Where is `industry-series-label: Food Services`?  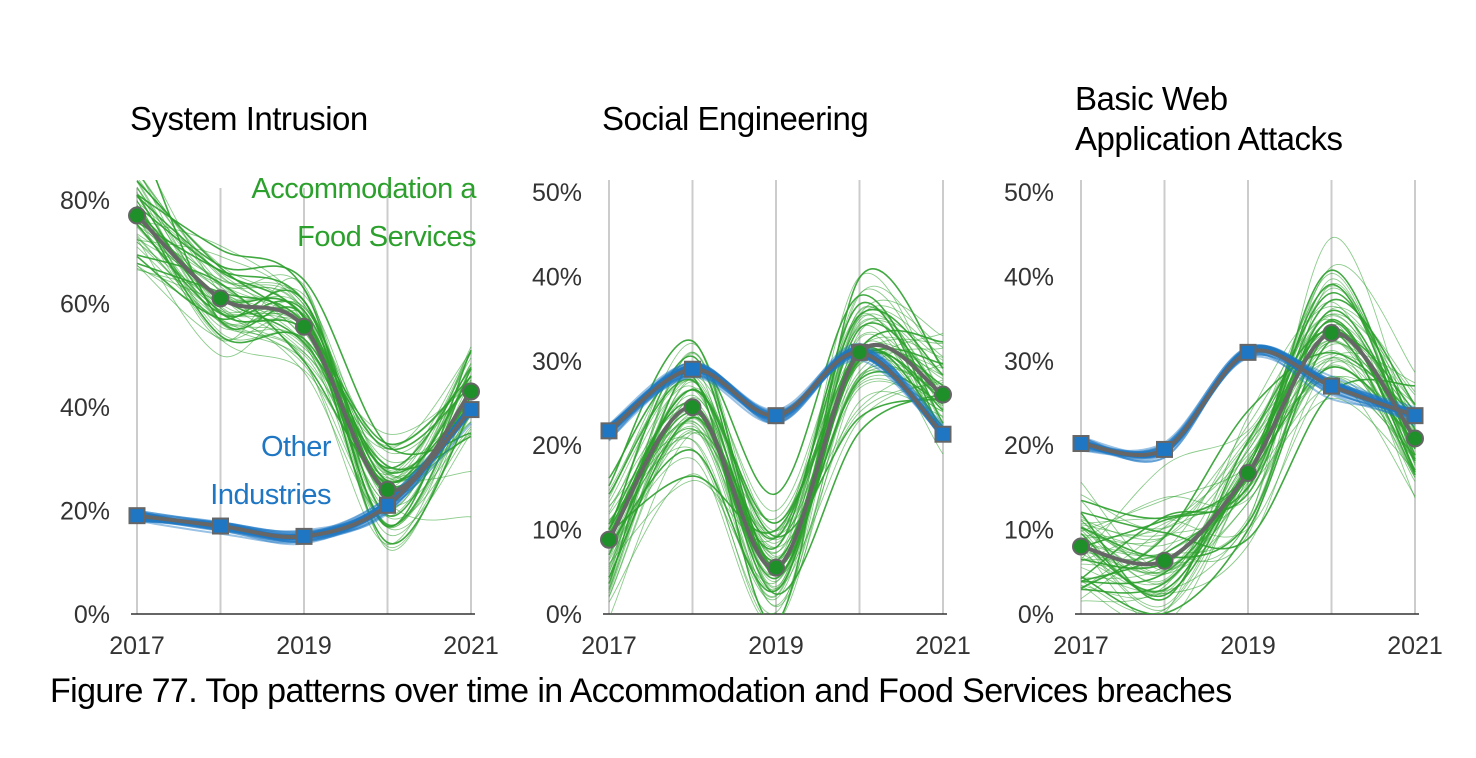 industry-series-label: Food Services is located at coordinates (386, 237).